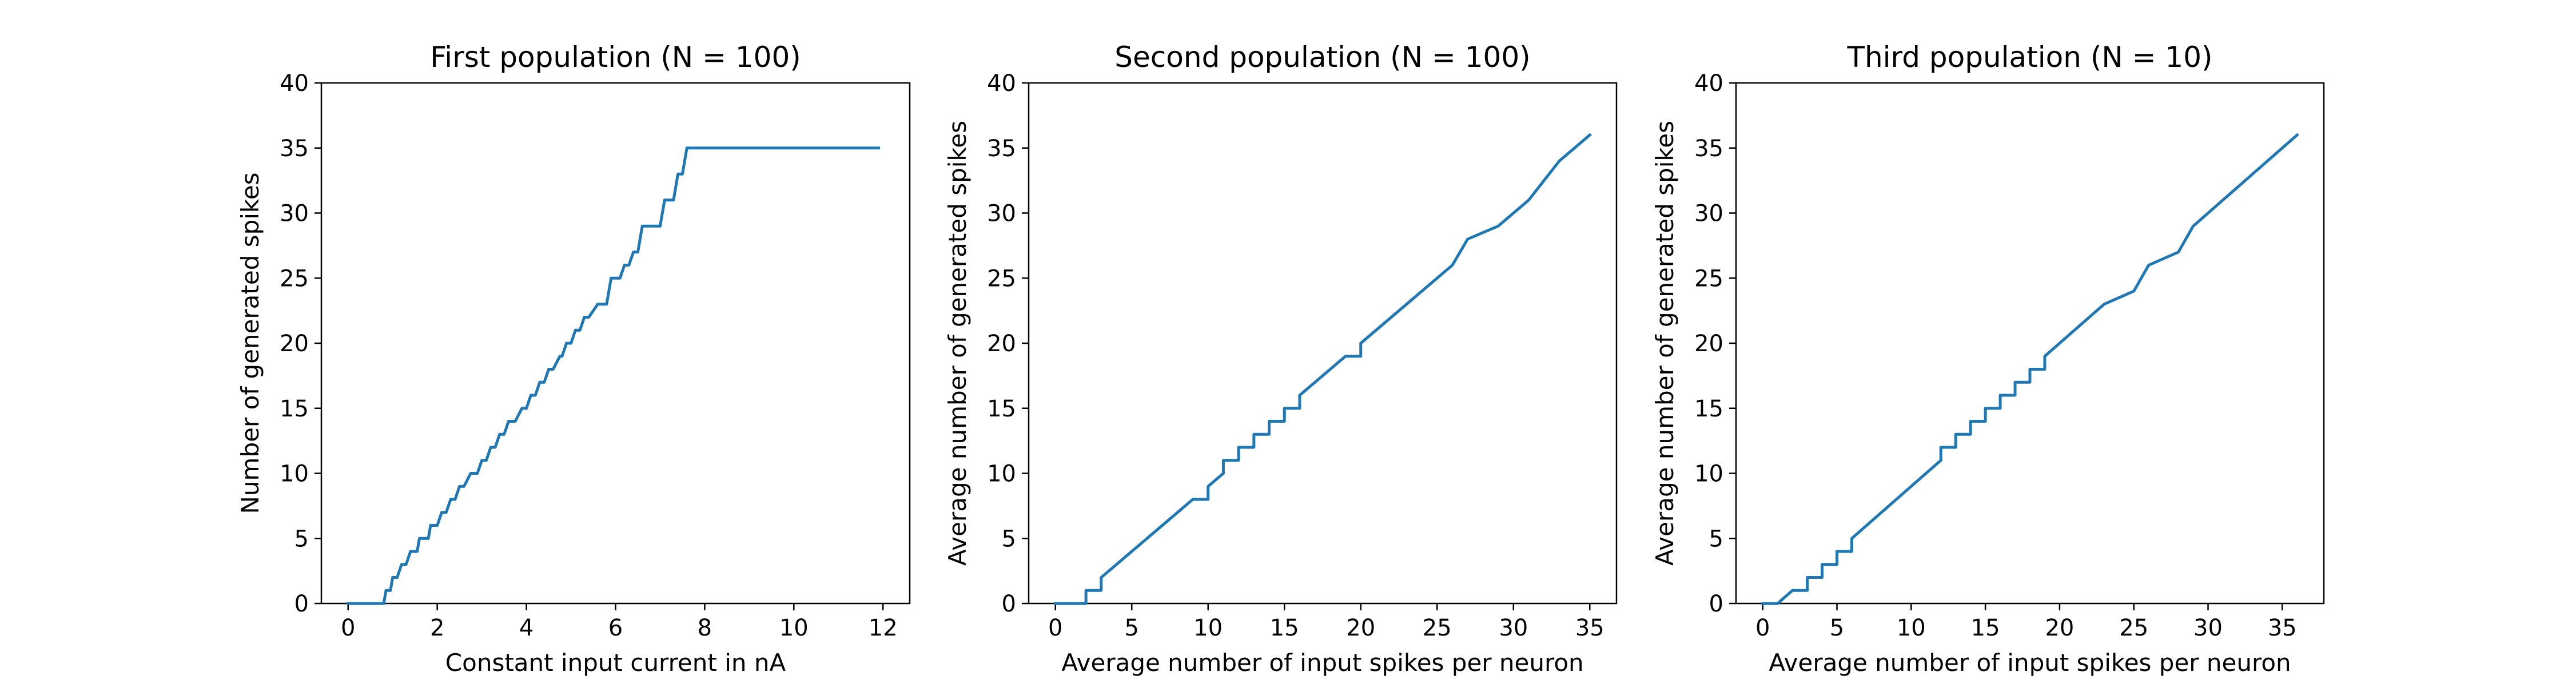 The image size is (2576, 687). I want to click on y-tick-label-1: 0, so click(301, 604).